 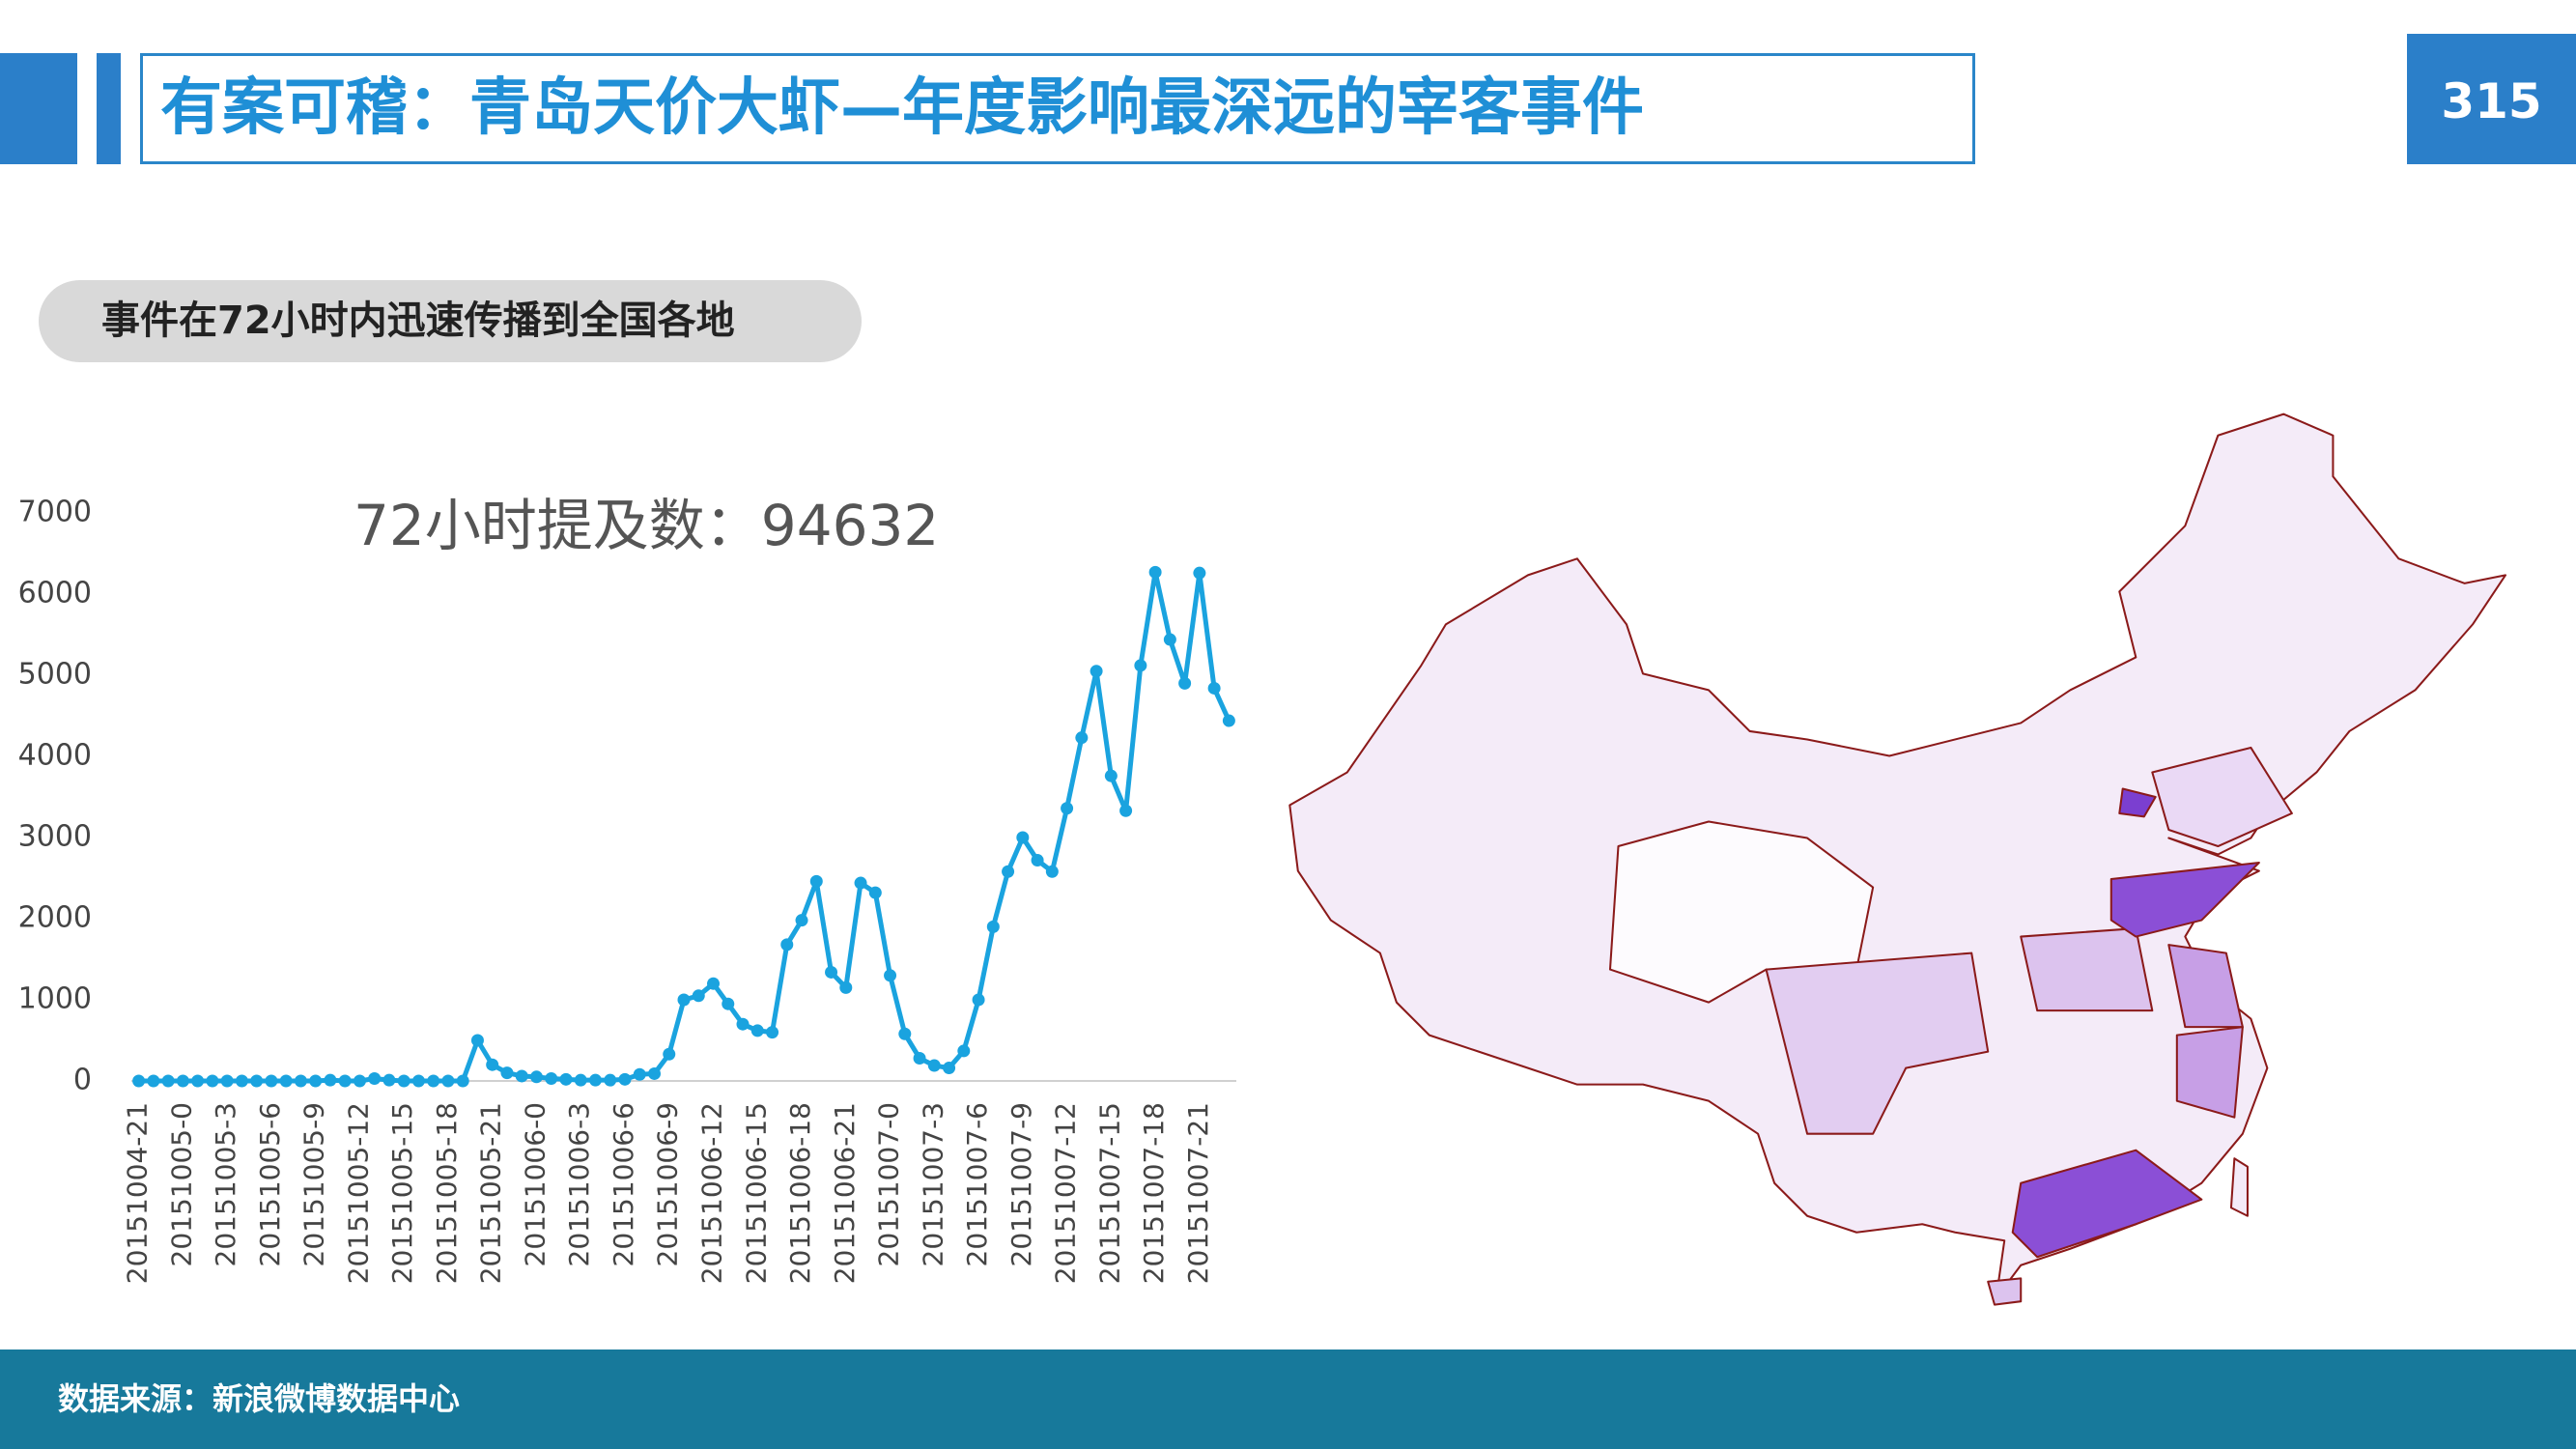 What do you see at coordinates (977, 1184) in the screenshot?
I see `x-tick-label: 20151007-6` at bounding box center [977, 1184].